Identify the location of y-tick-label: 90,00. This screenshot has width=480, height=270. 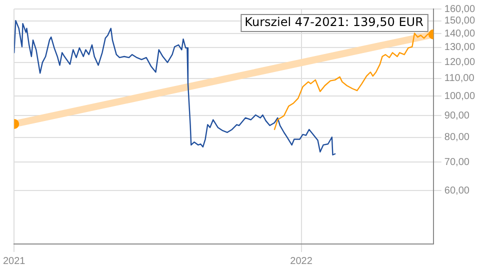
(457, 116).